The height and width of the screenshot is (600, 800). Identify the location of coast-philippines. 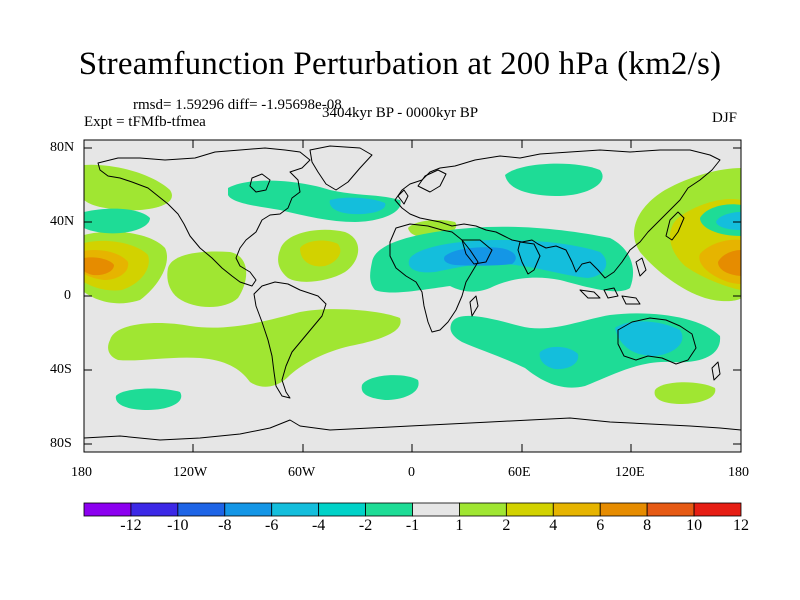
(641, 267).